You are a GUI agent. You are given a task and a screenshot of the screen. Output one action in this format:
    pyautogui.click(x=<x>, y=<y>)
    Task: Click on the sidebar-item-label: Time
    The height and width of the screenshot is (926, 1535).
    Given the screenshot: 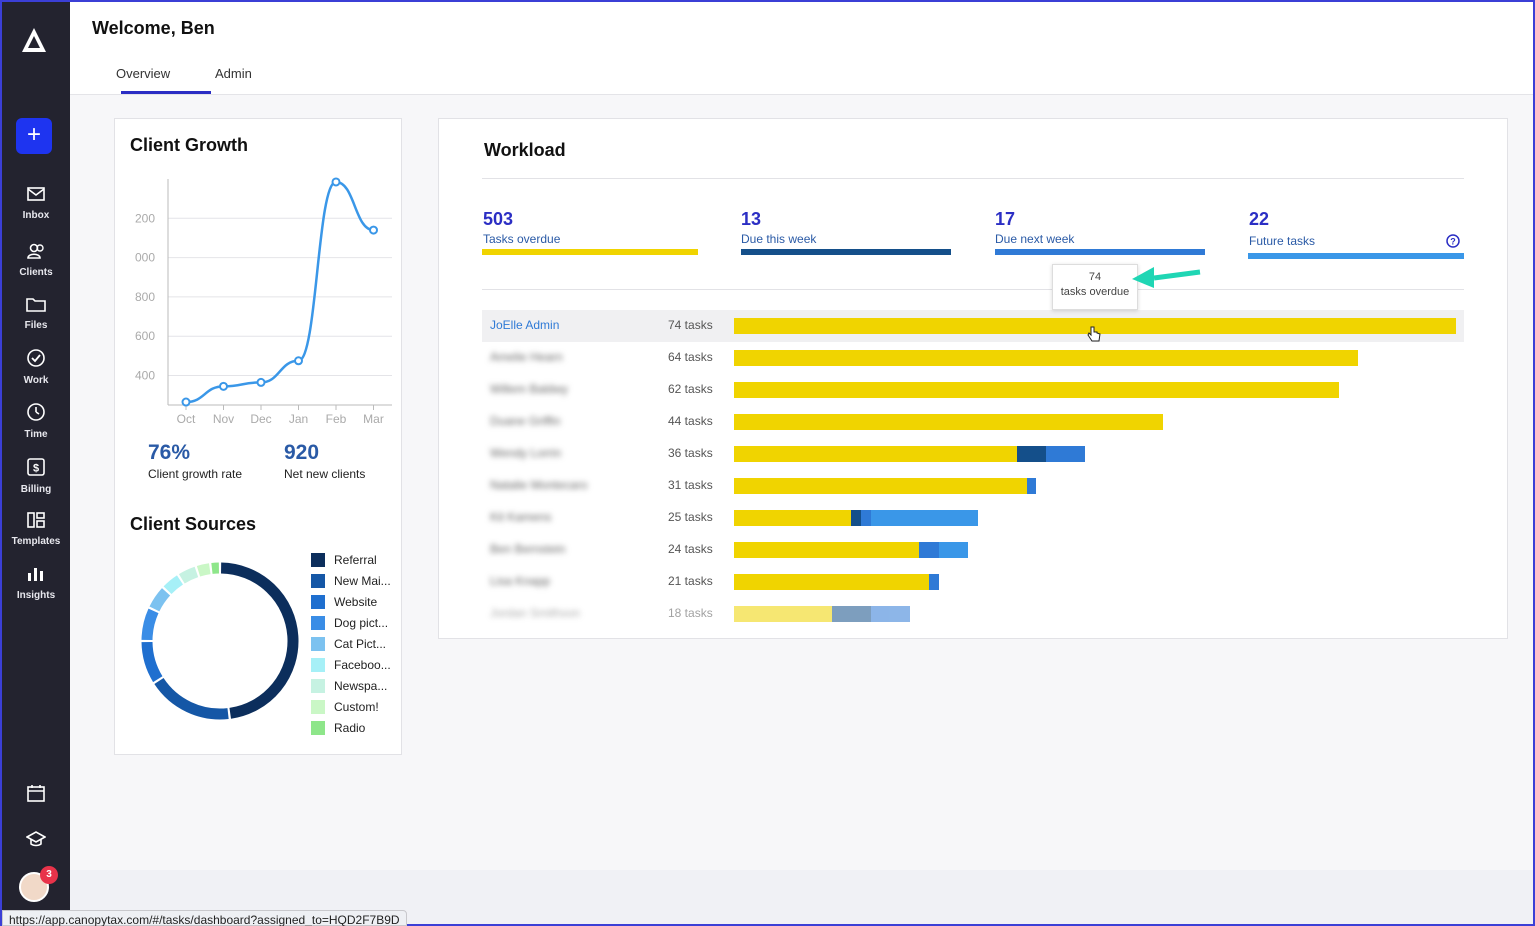 What is the action you would take?
    pyautogui.click(x=36, y=434)
    